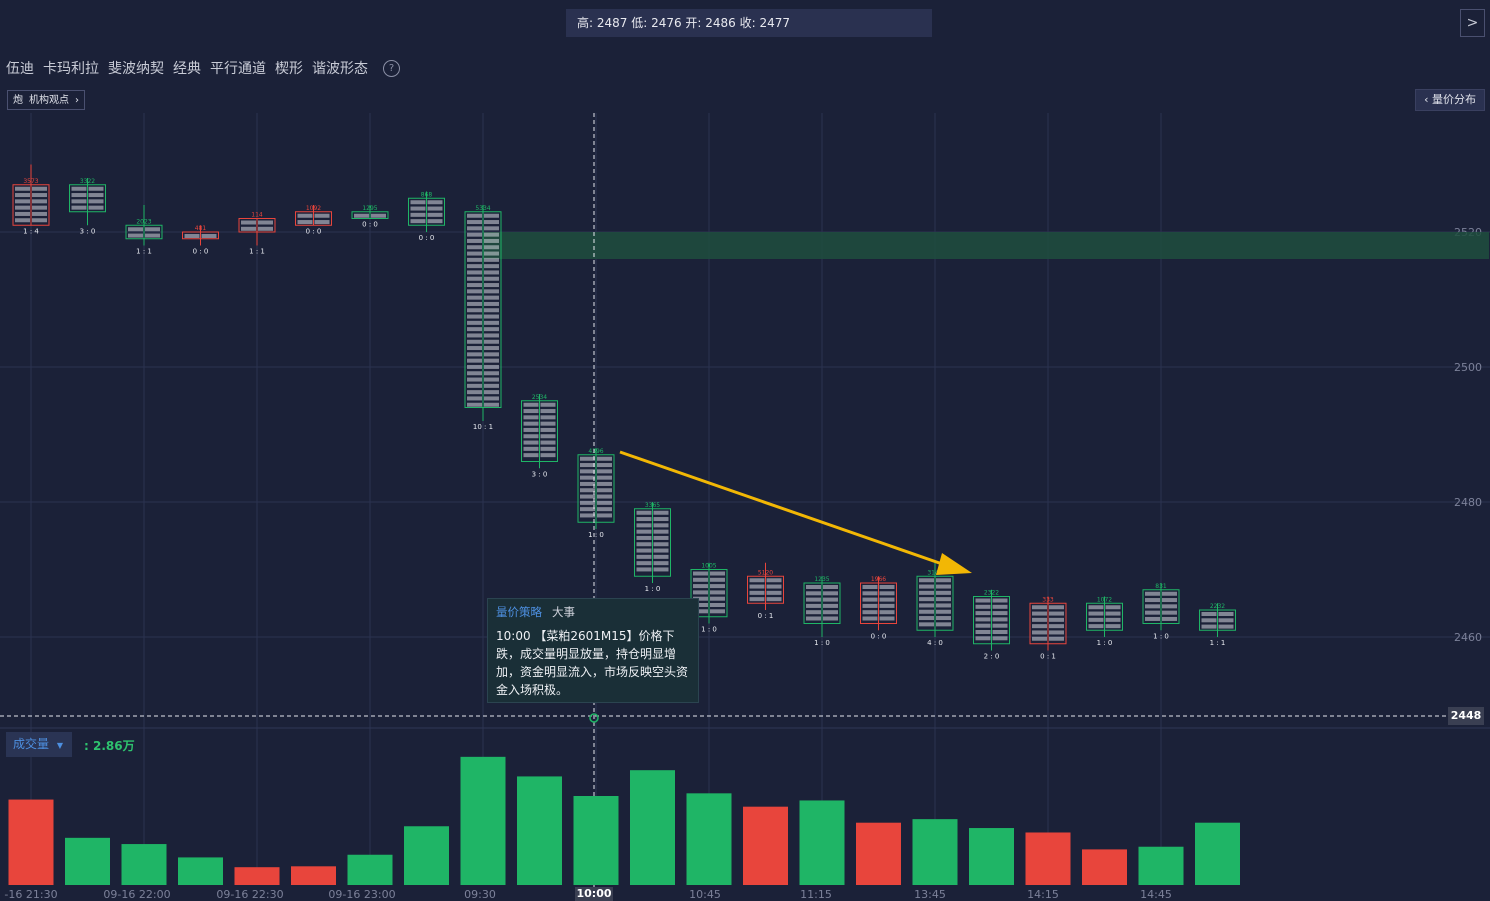  I want to click on tab-major-events: 大事, so click(563, 612).